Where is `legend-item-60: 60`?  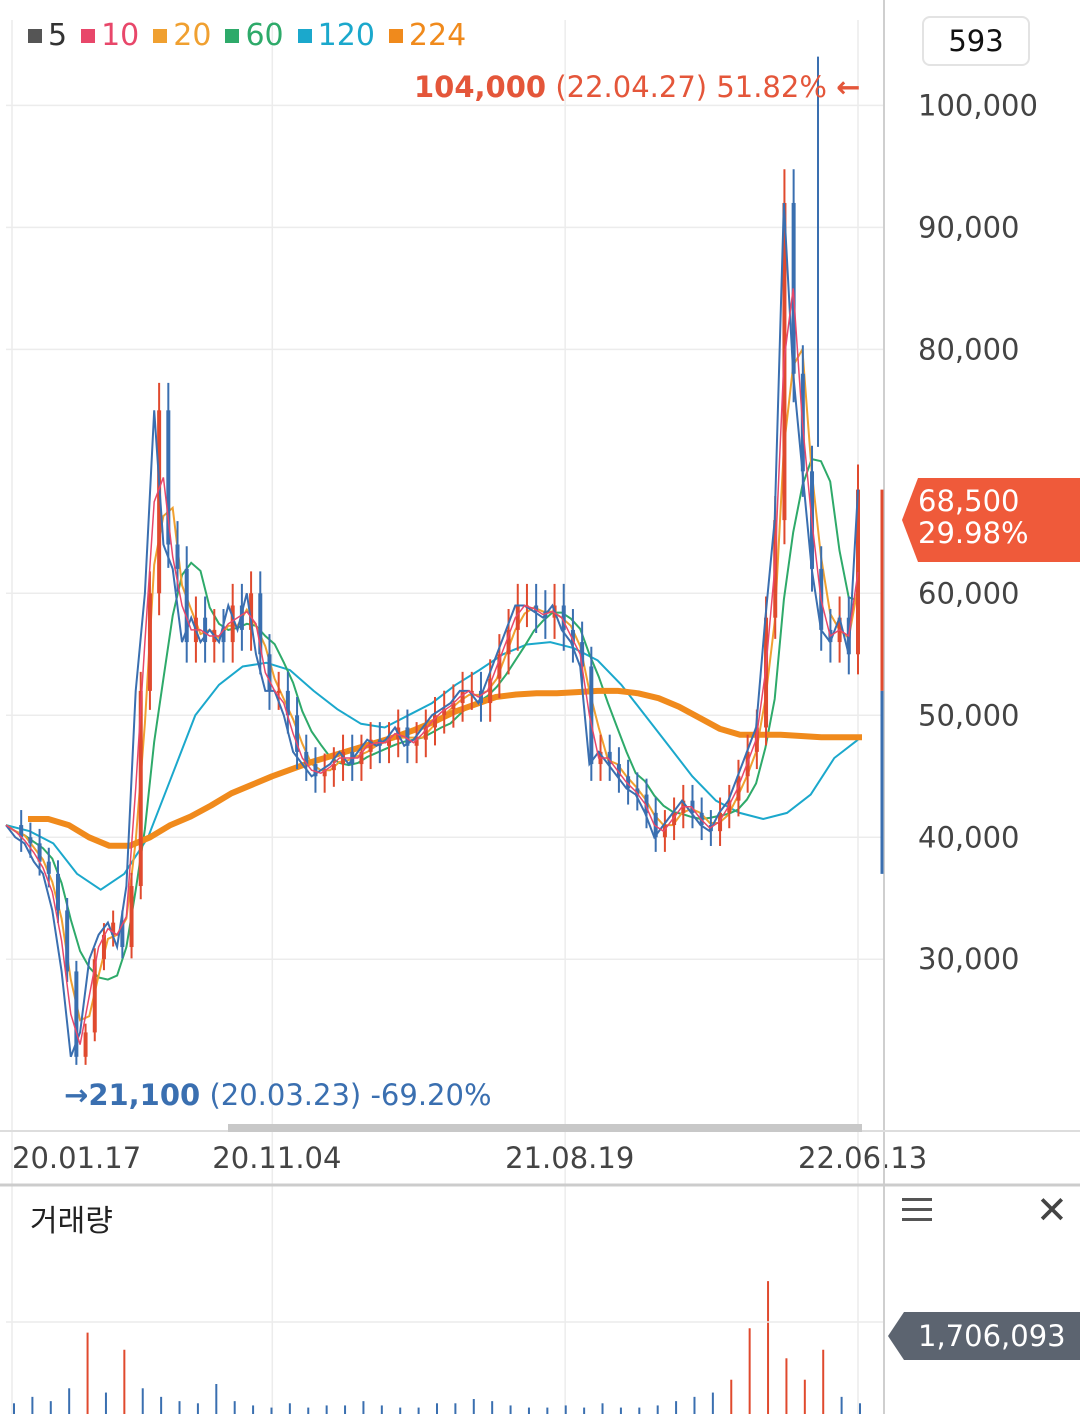
legend-item-60: 60 is located at coordinates (254, 35).